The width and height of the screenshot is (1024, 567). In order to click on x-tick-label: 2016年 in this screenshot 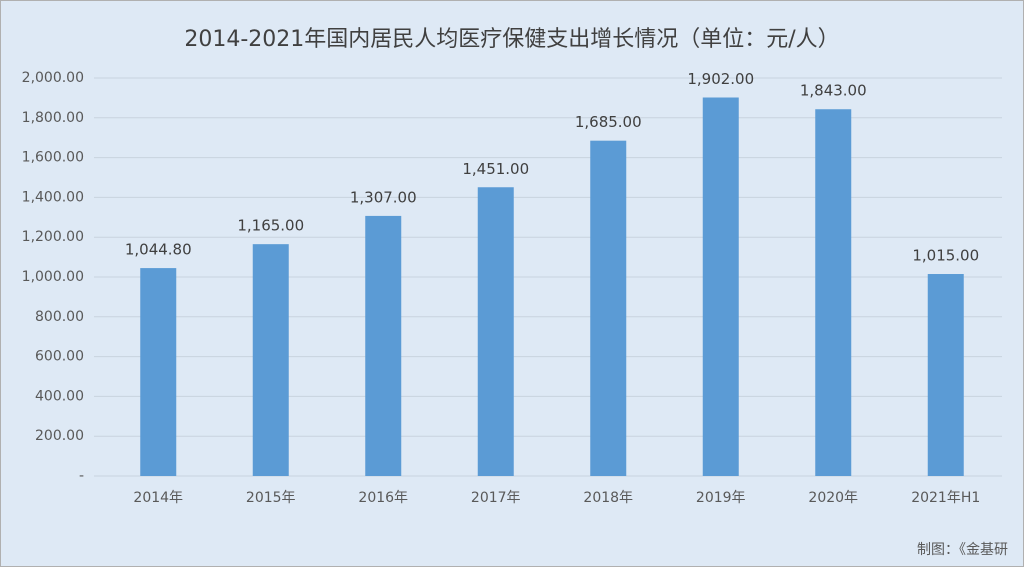, I will do `click(383, 498)`.